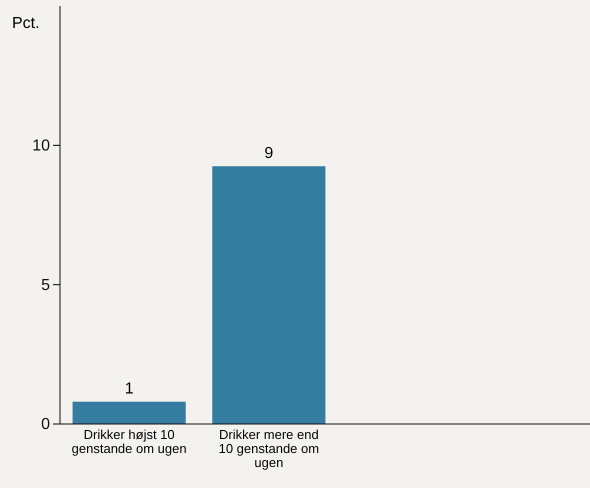 Image resolution: width=590 pixels, height=488 pixels. Describe the element at coordinates (41, 145) in the screenshot. I see `y-tick-label: 10` at that location.